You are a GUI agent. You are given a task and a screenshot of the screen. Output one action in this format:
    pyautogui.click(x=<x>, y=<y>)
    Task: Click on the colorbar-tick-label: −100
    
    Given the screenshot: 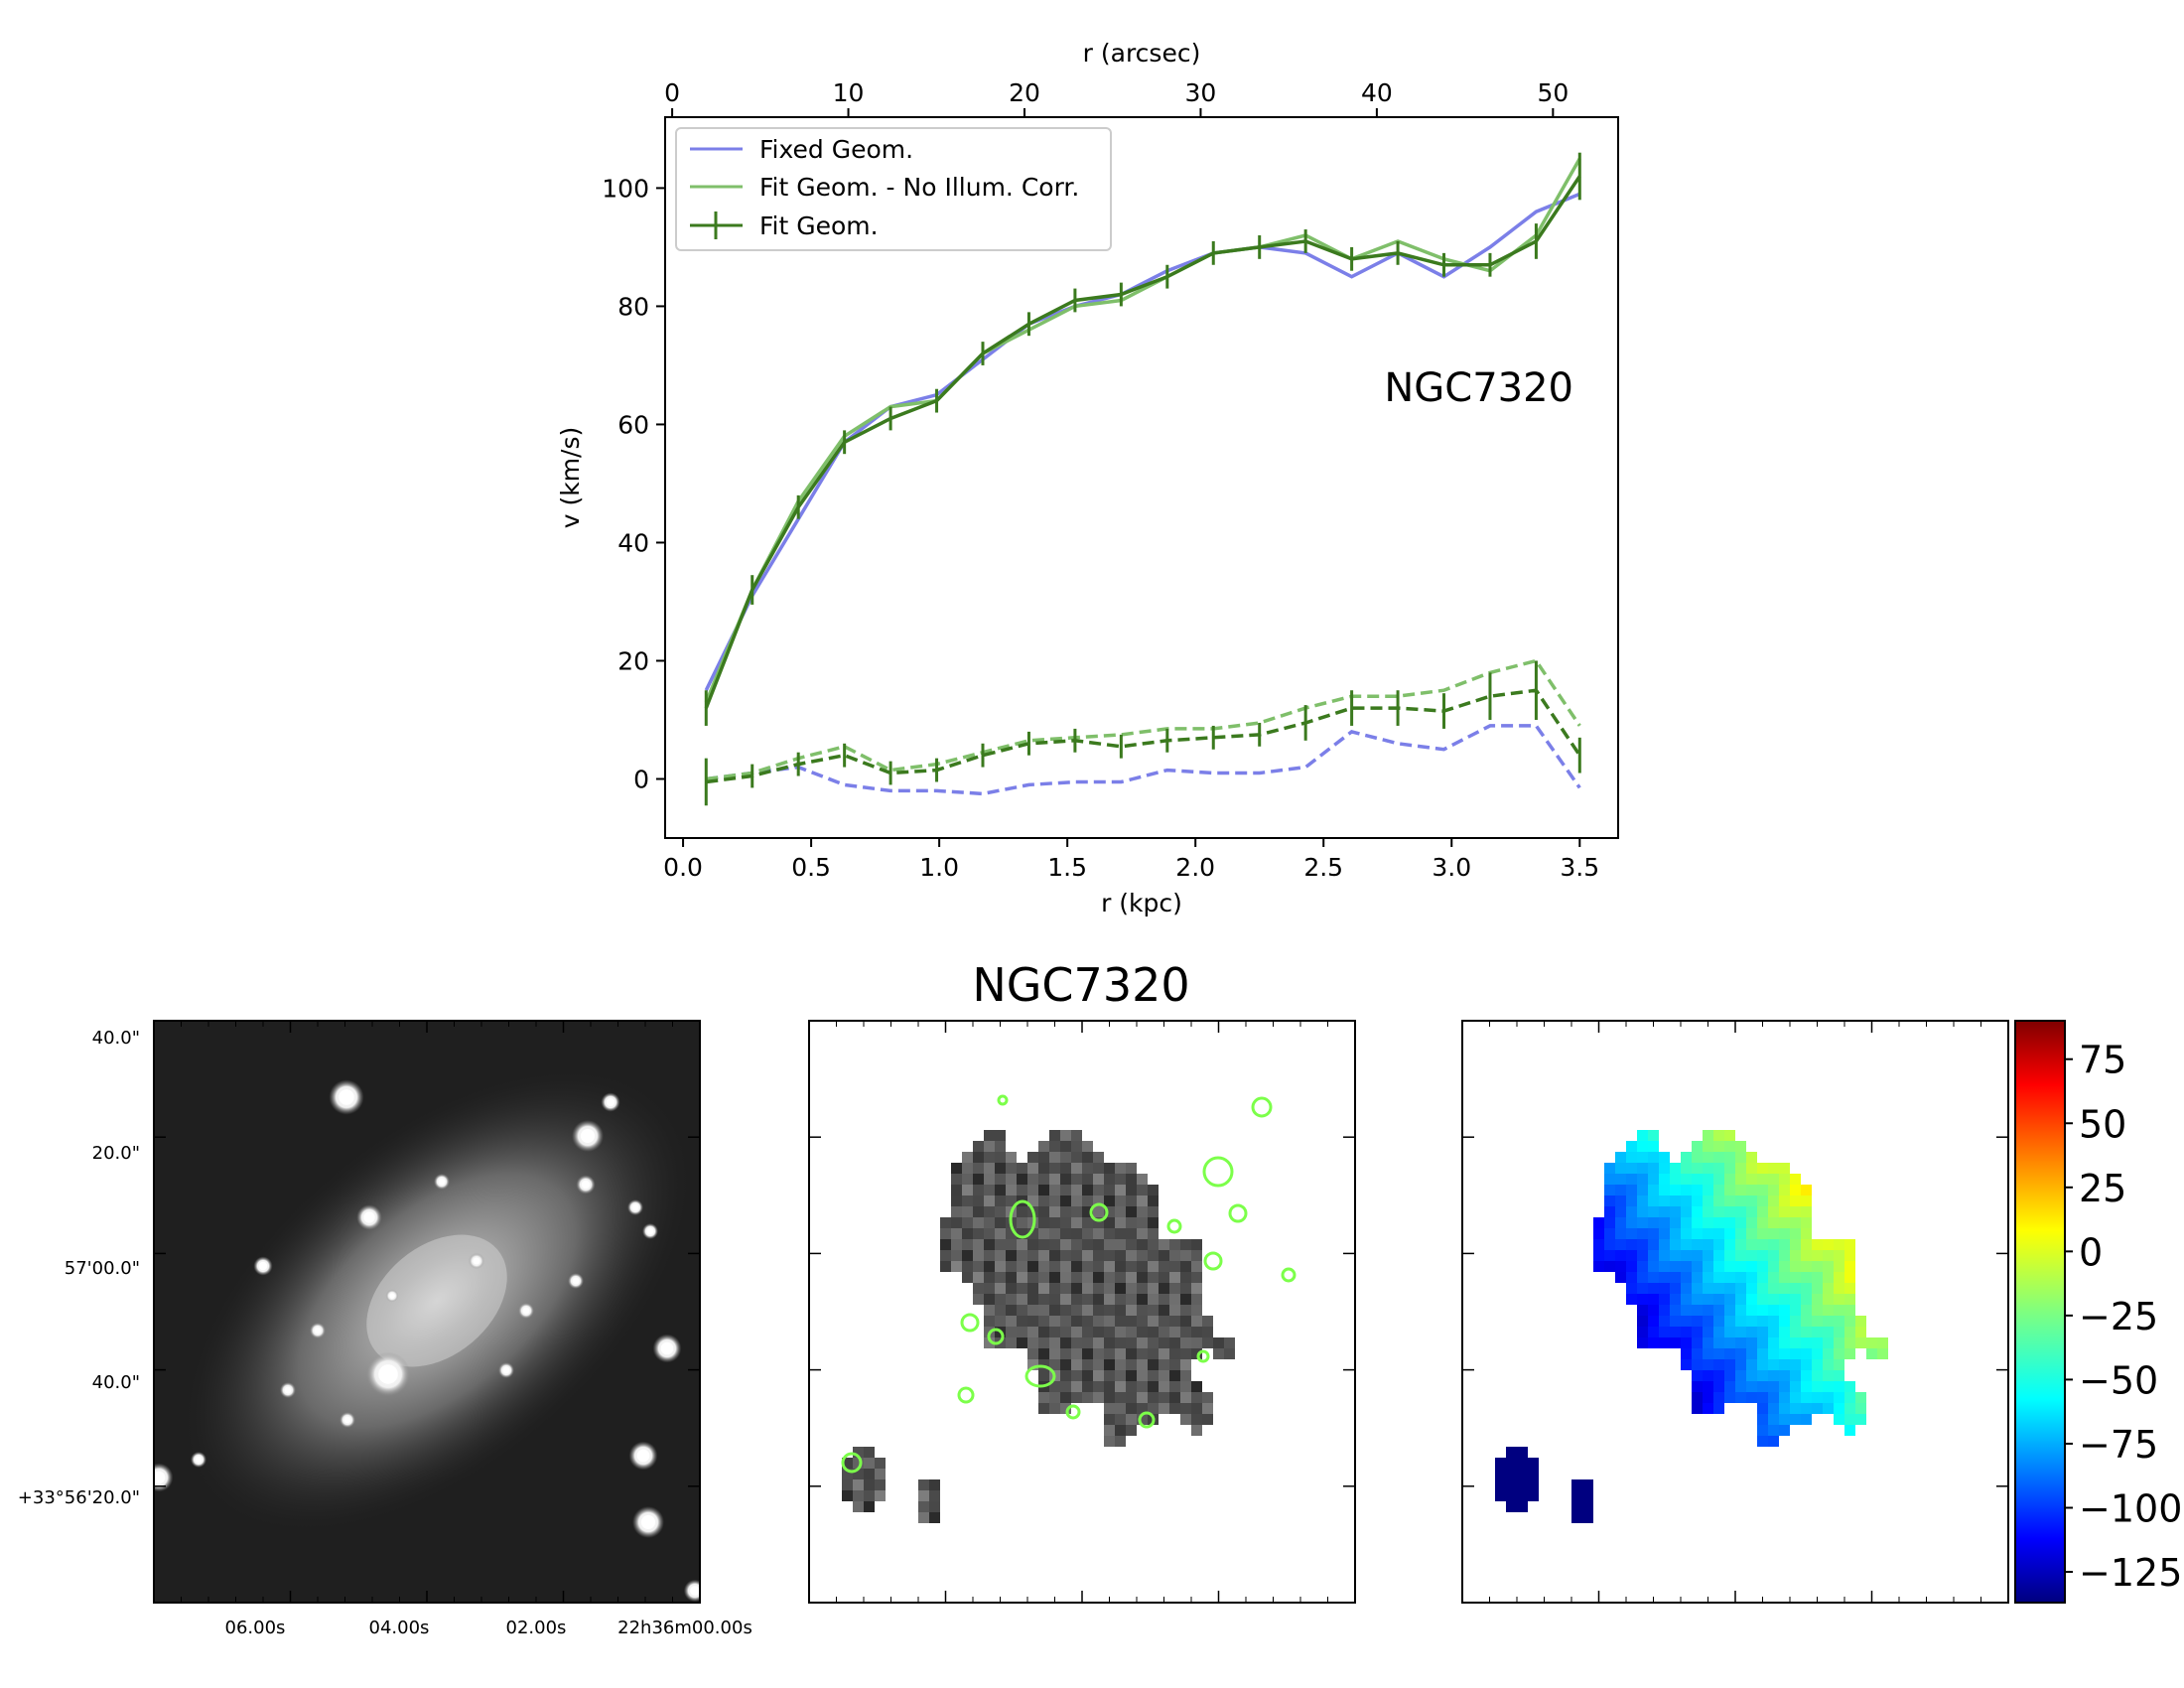 What is the action you would take?
    pyautogui.click(x=2130, y=1508)
    